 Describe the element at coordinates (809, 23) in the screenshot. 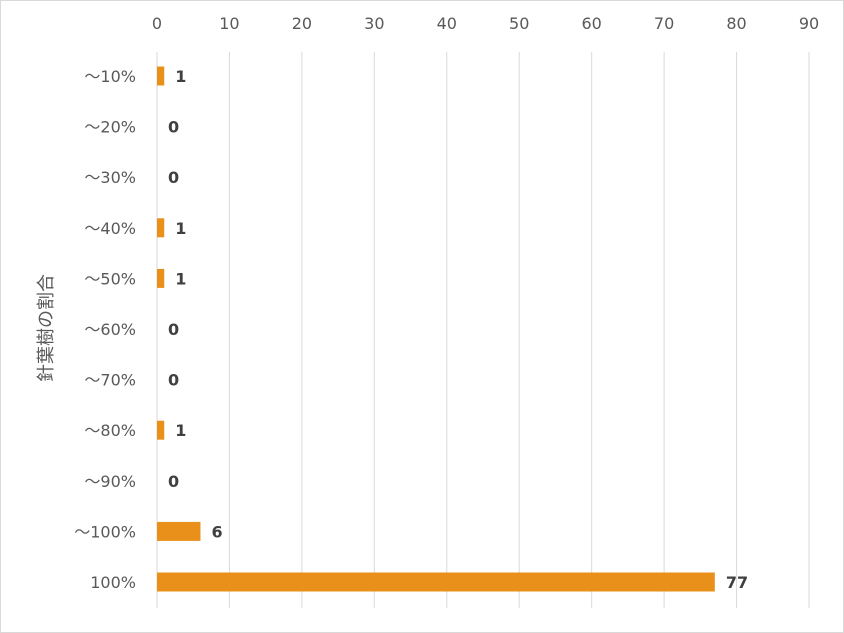

I see `x-tick-label: 90` at that location.